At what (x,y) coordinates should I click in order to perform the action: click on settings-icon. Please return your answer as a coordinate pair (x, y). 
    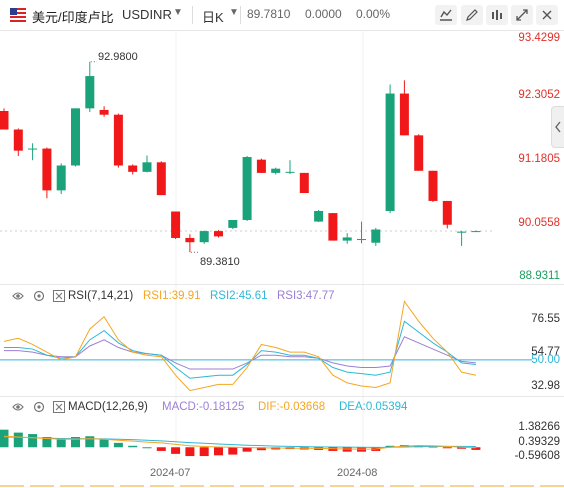
    Looking at the image, I should click on (497, 15).